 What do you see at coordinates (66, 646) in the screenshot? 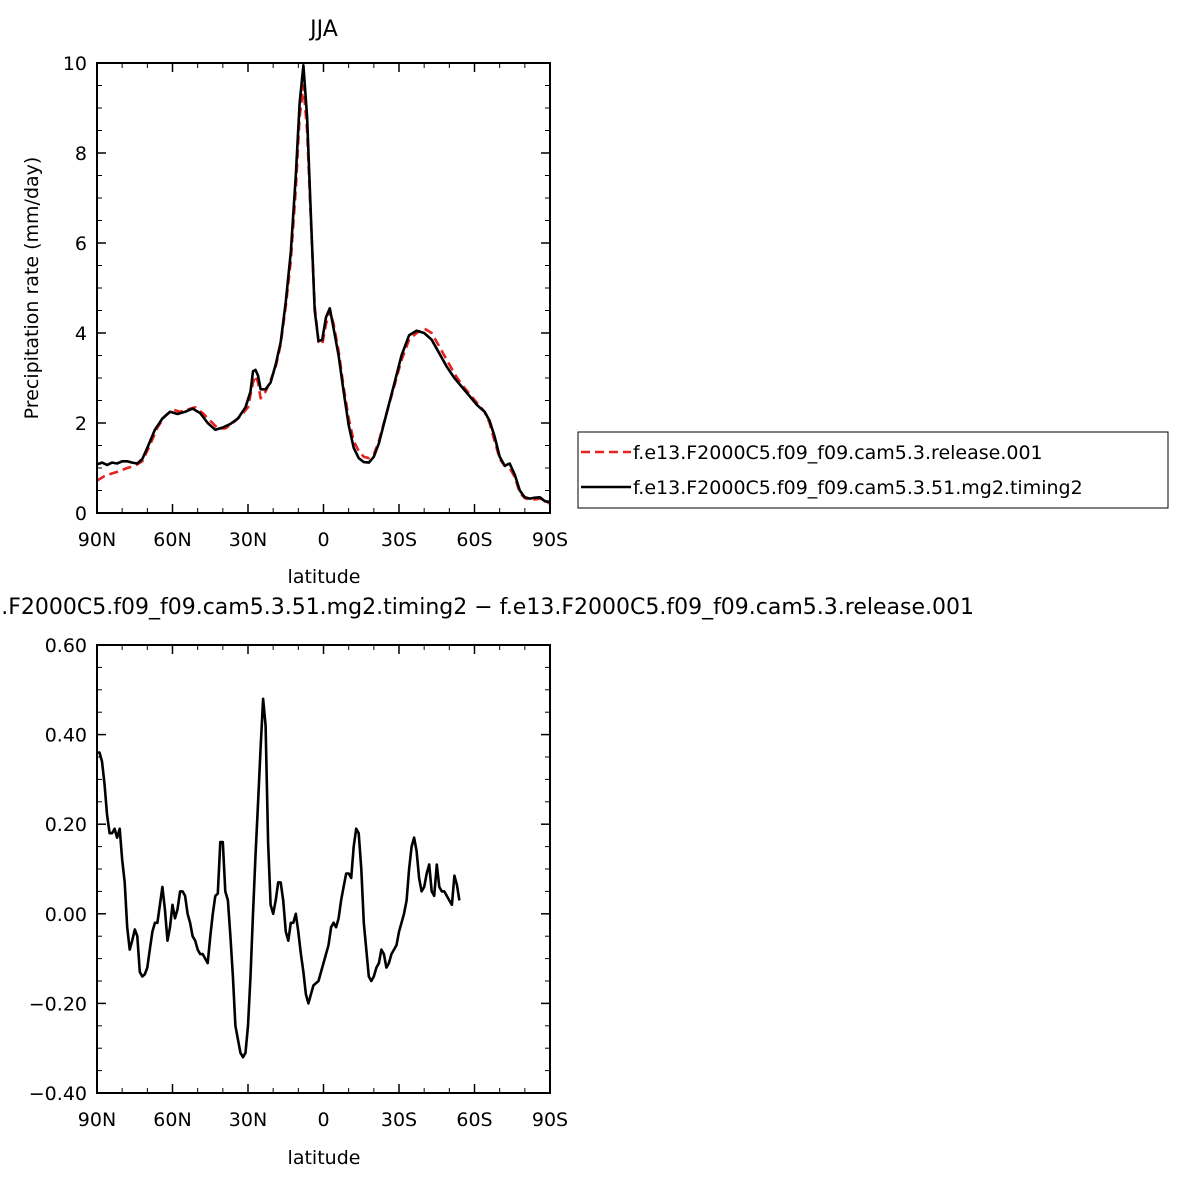
I see `y-tick-label: 0.60` at bounding box center [66, 646].